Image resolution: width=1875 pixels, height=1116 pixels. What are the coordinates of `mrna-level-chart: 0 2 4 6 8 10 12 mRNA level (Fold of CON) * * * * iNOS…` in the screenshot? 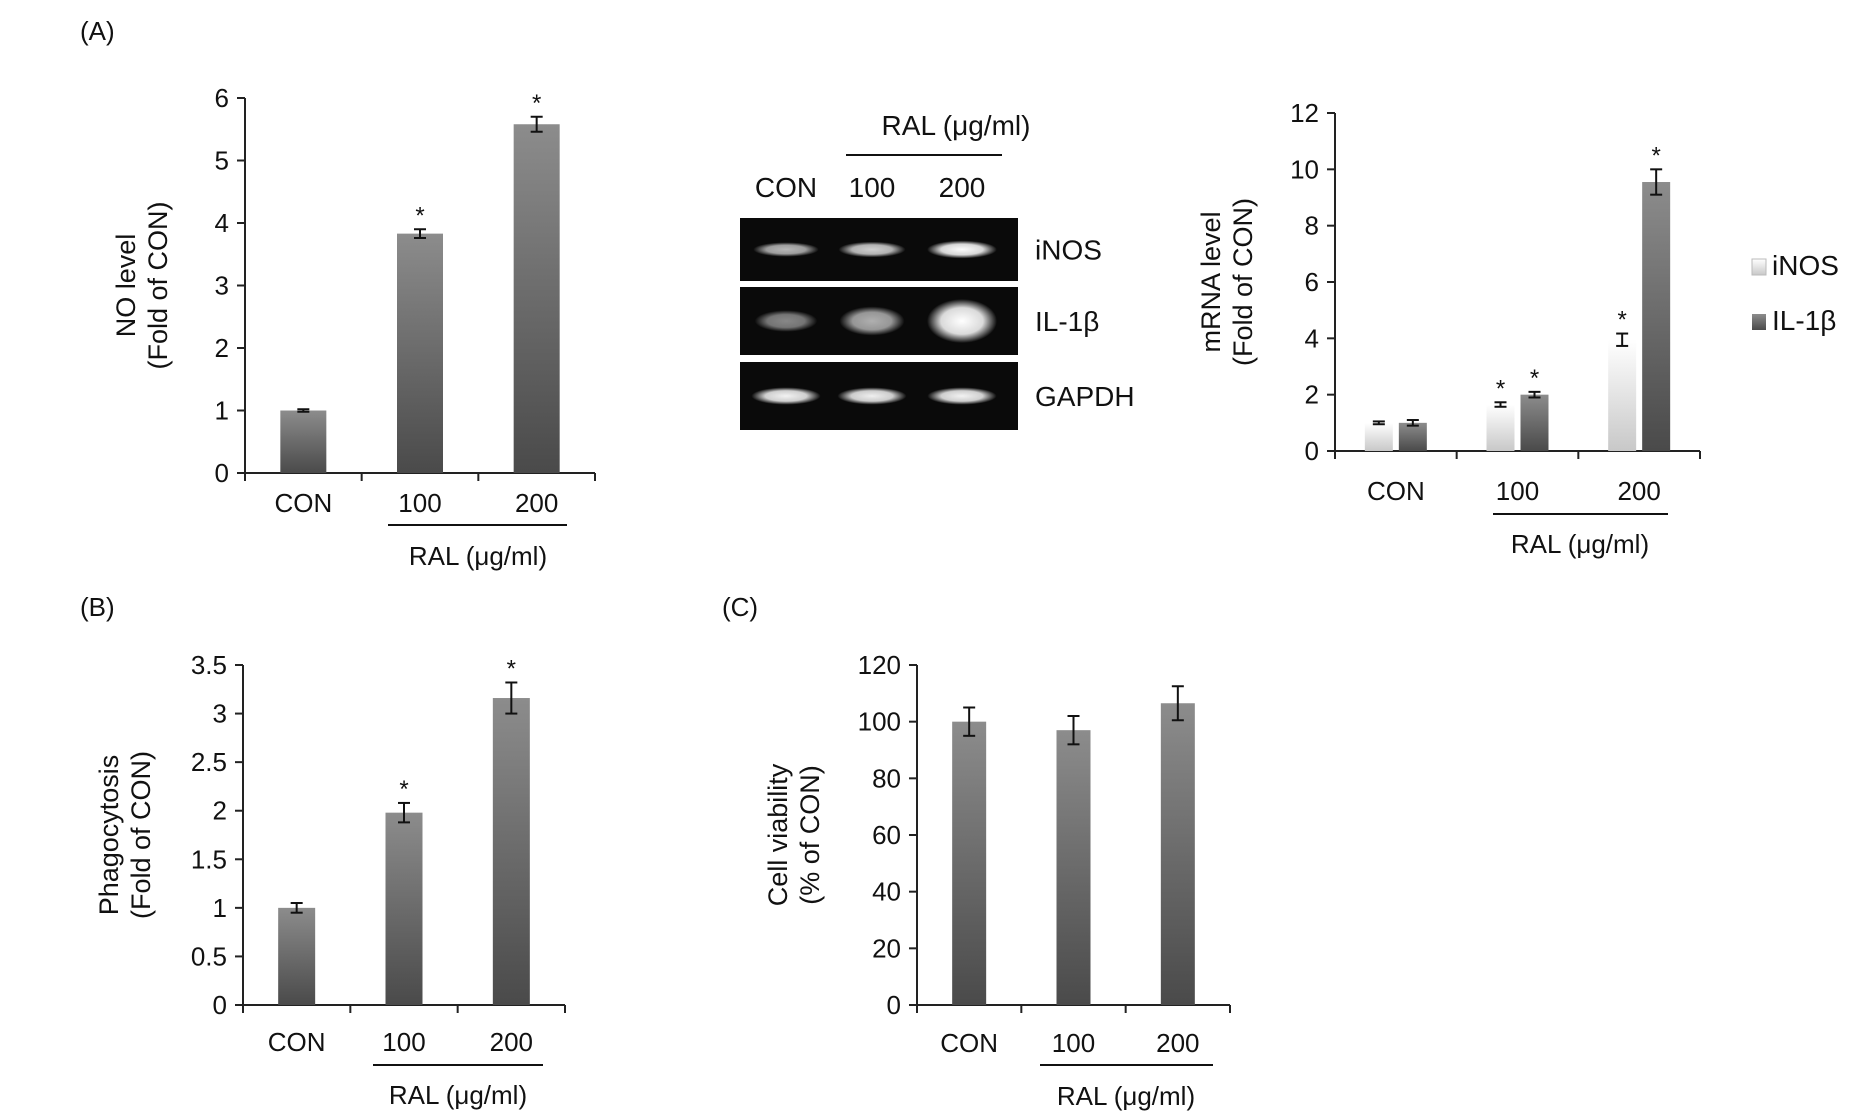 It's located at (1517, 328).